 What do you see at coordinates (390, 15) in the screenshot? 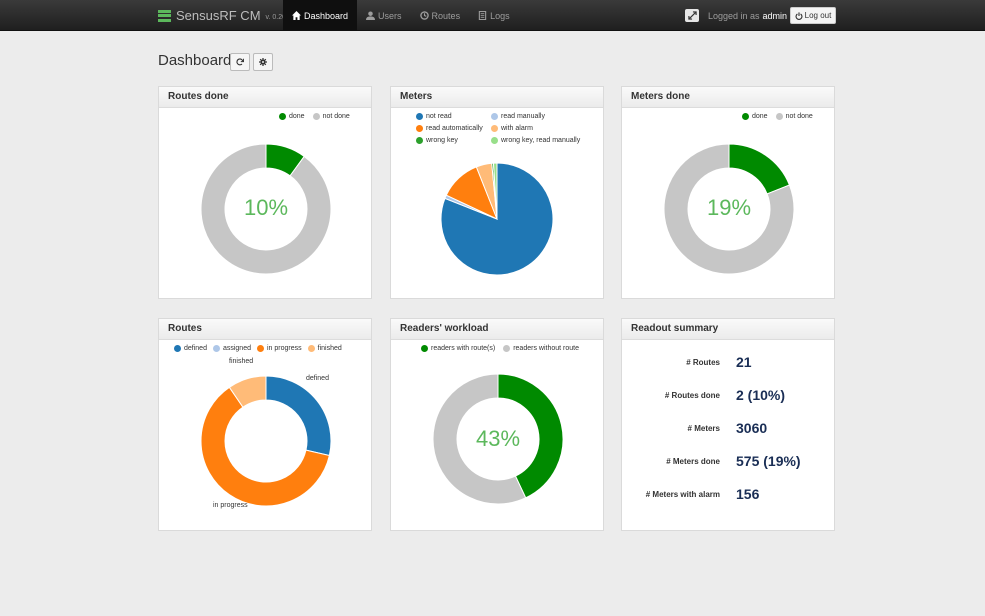
I see `nav-item-label: Users` at bounding box center [390, 15].